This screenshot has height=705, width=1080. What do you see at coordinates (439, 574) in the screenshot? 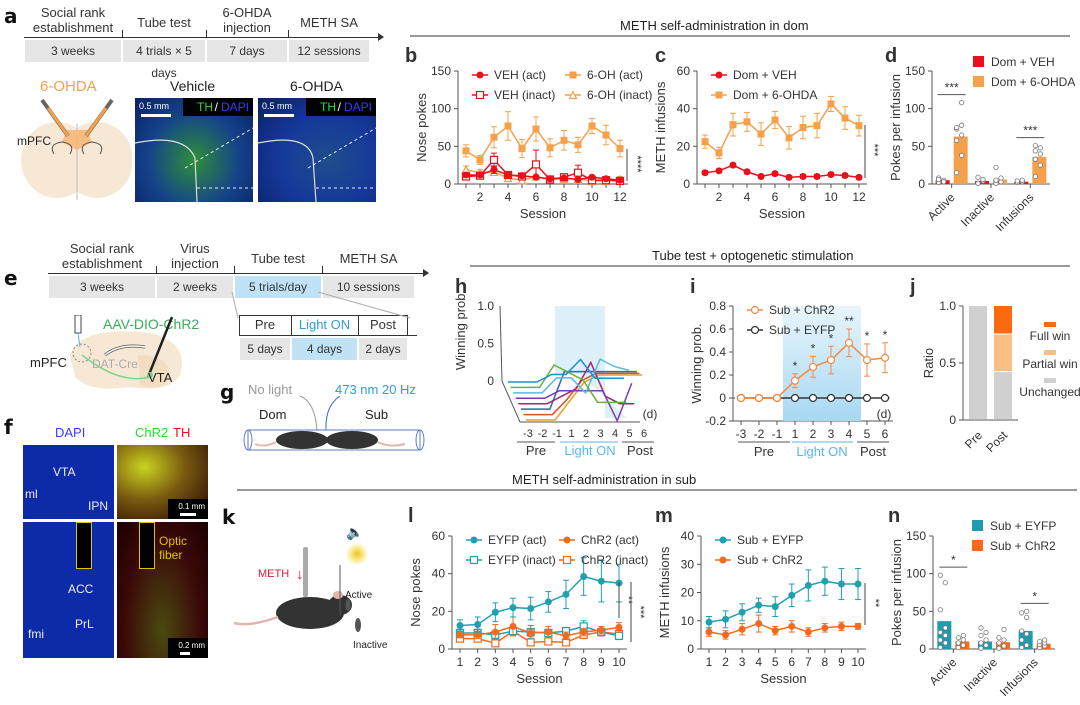
I see `y-tick-label: 40` at bounding box center [439, 574].